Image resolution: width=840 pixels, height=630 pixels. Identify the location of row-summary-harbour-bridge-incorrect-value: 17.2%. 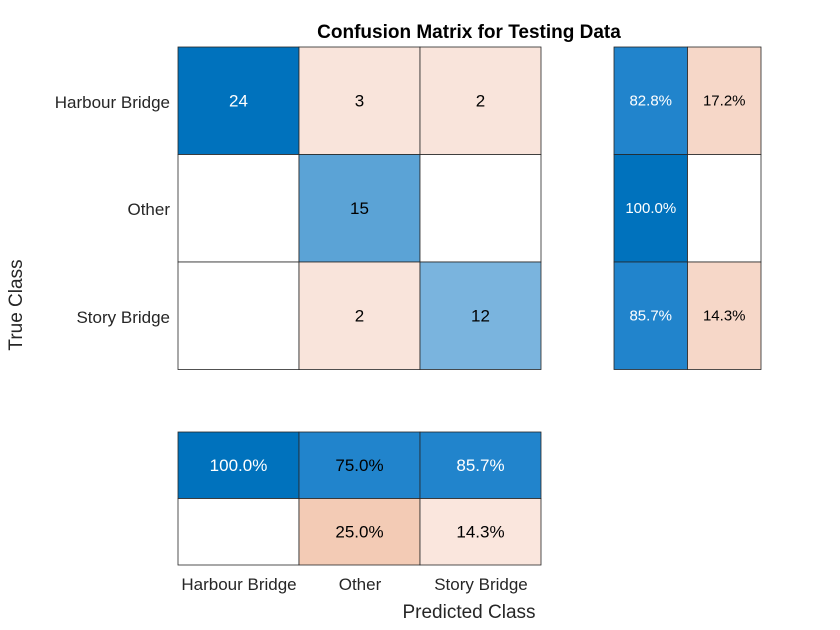
(724, 100).